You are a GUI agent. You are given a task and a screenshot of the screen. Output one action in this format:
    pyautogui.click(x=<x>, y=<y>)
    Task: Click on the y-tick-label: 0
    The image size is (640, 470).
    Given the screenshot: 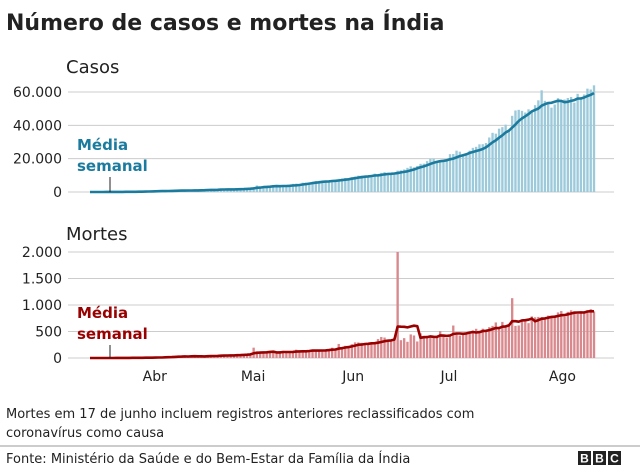 What is the action you would take?
    pyautogui.click(x=57, y=359)
    